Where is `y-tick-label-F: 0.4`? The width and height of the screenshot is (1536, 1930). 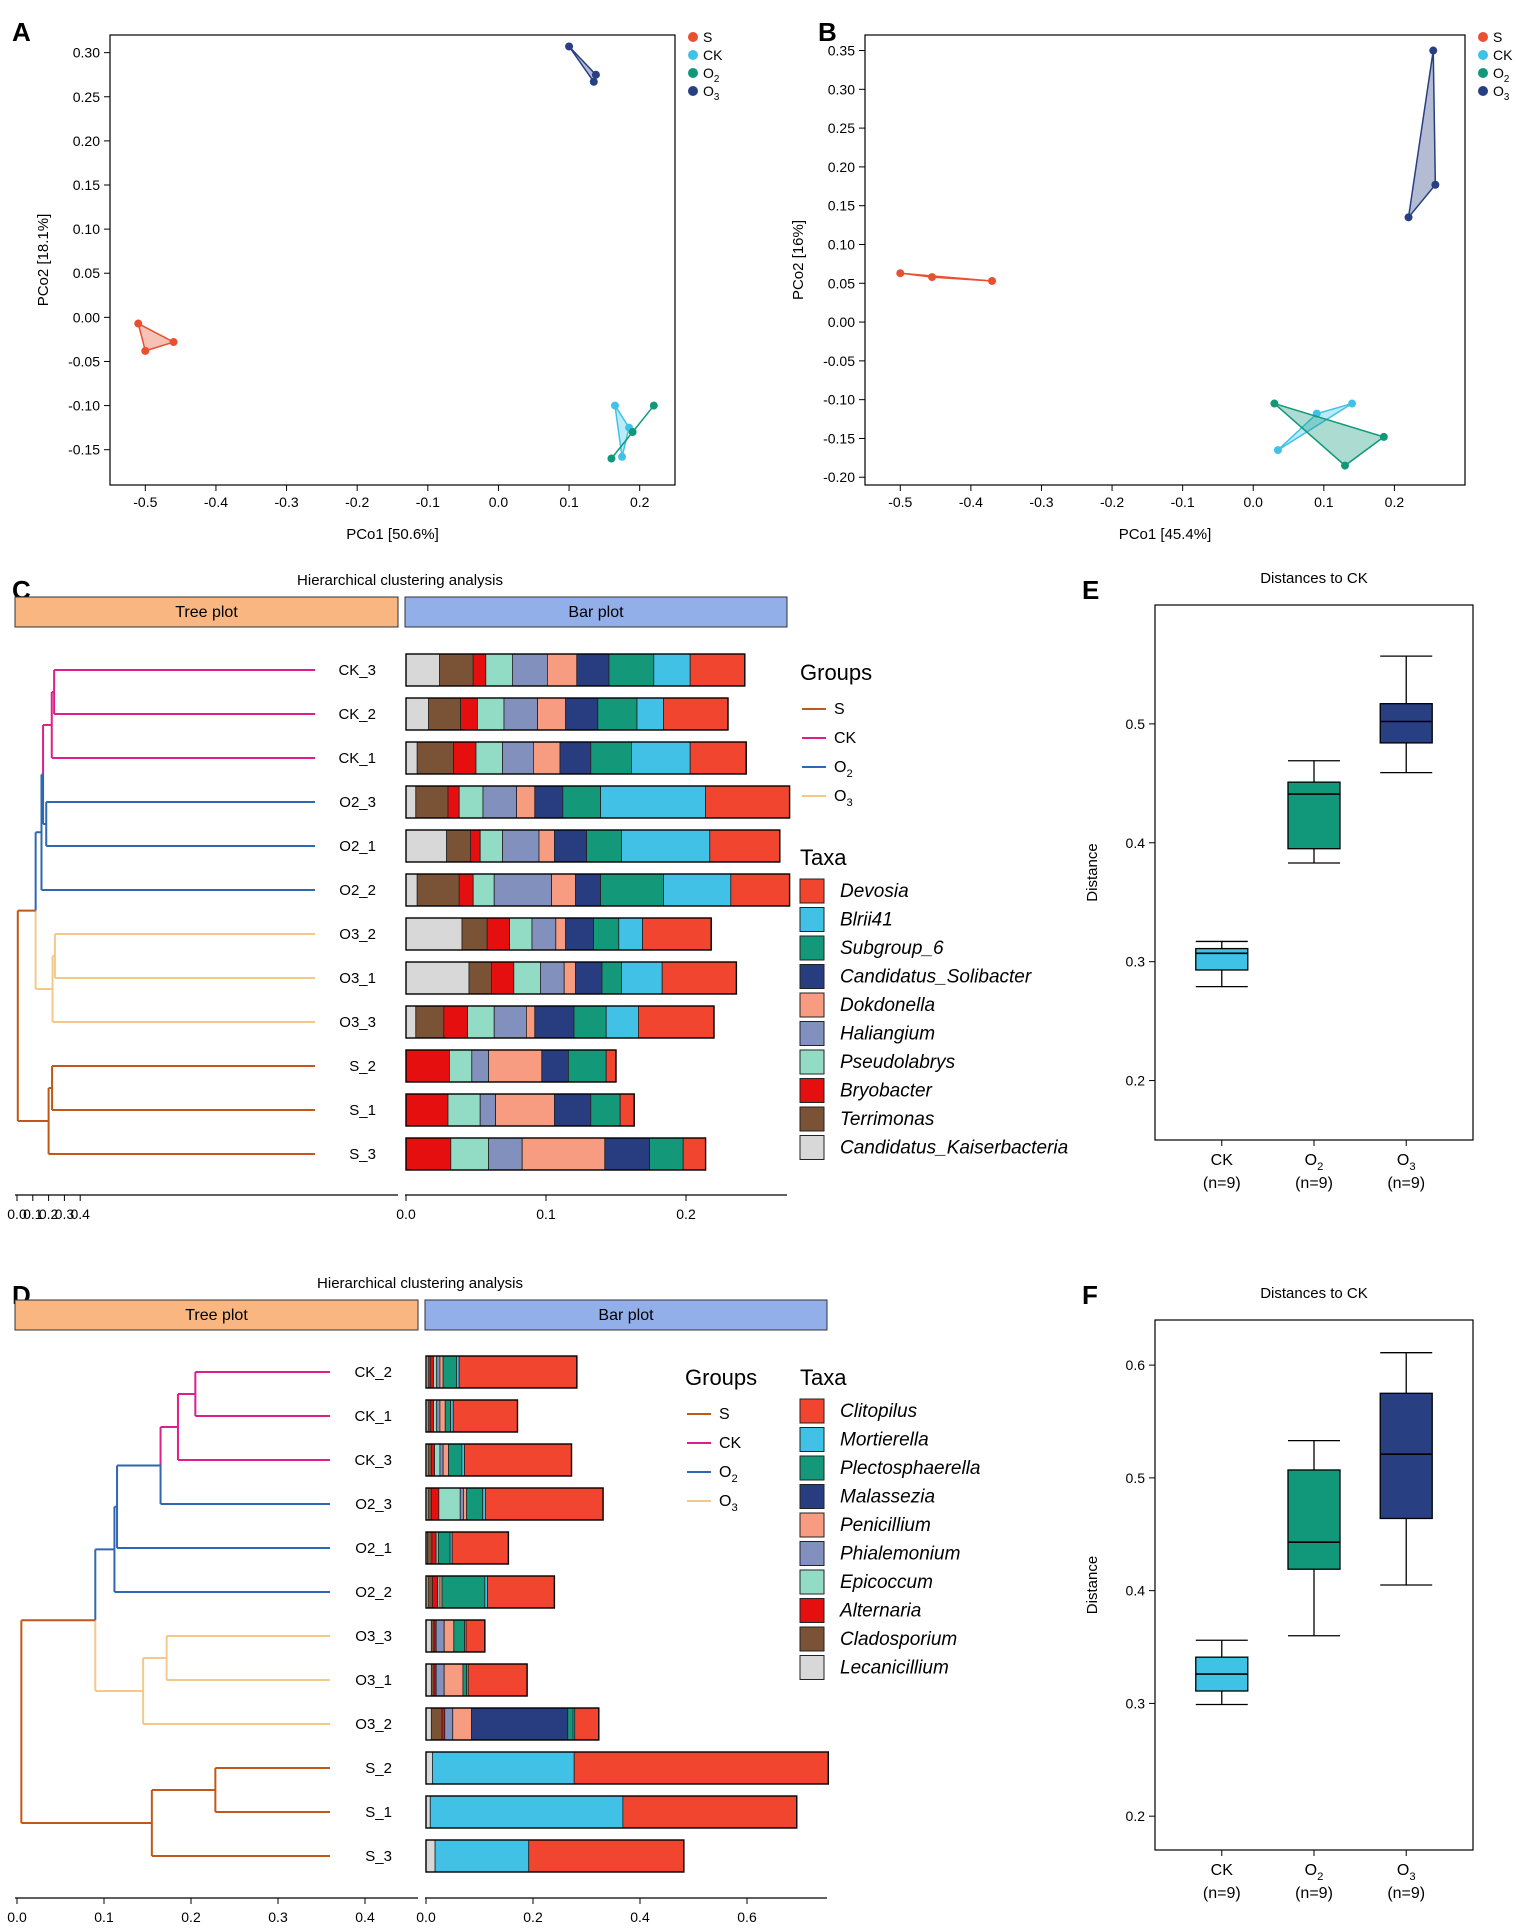 y-tick-label-F: 0.4 is located at coordinates (1136, 1591).